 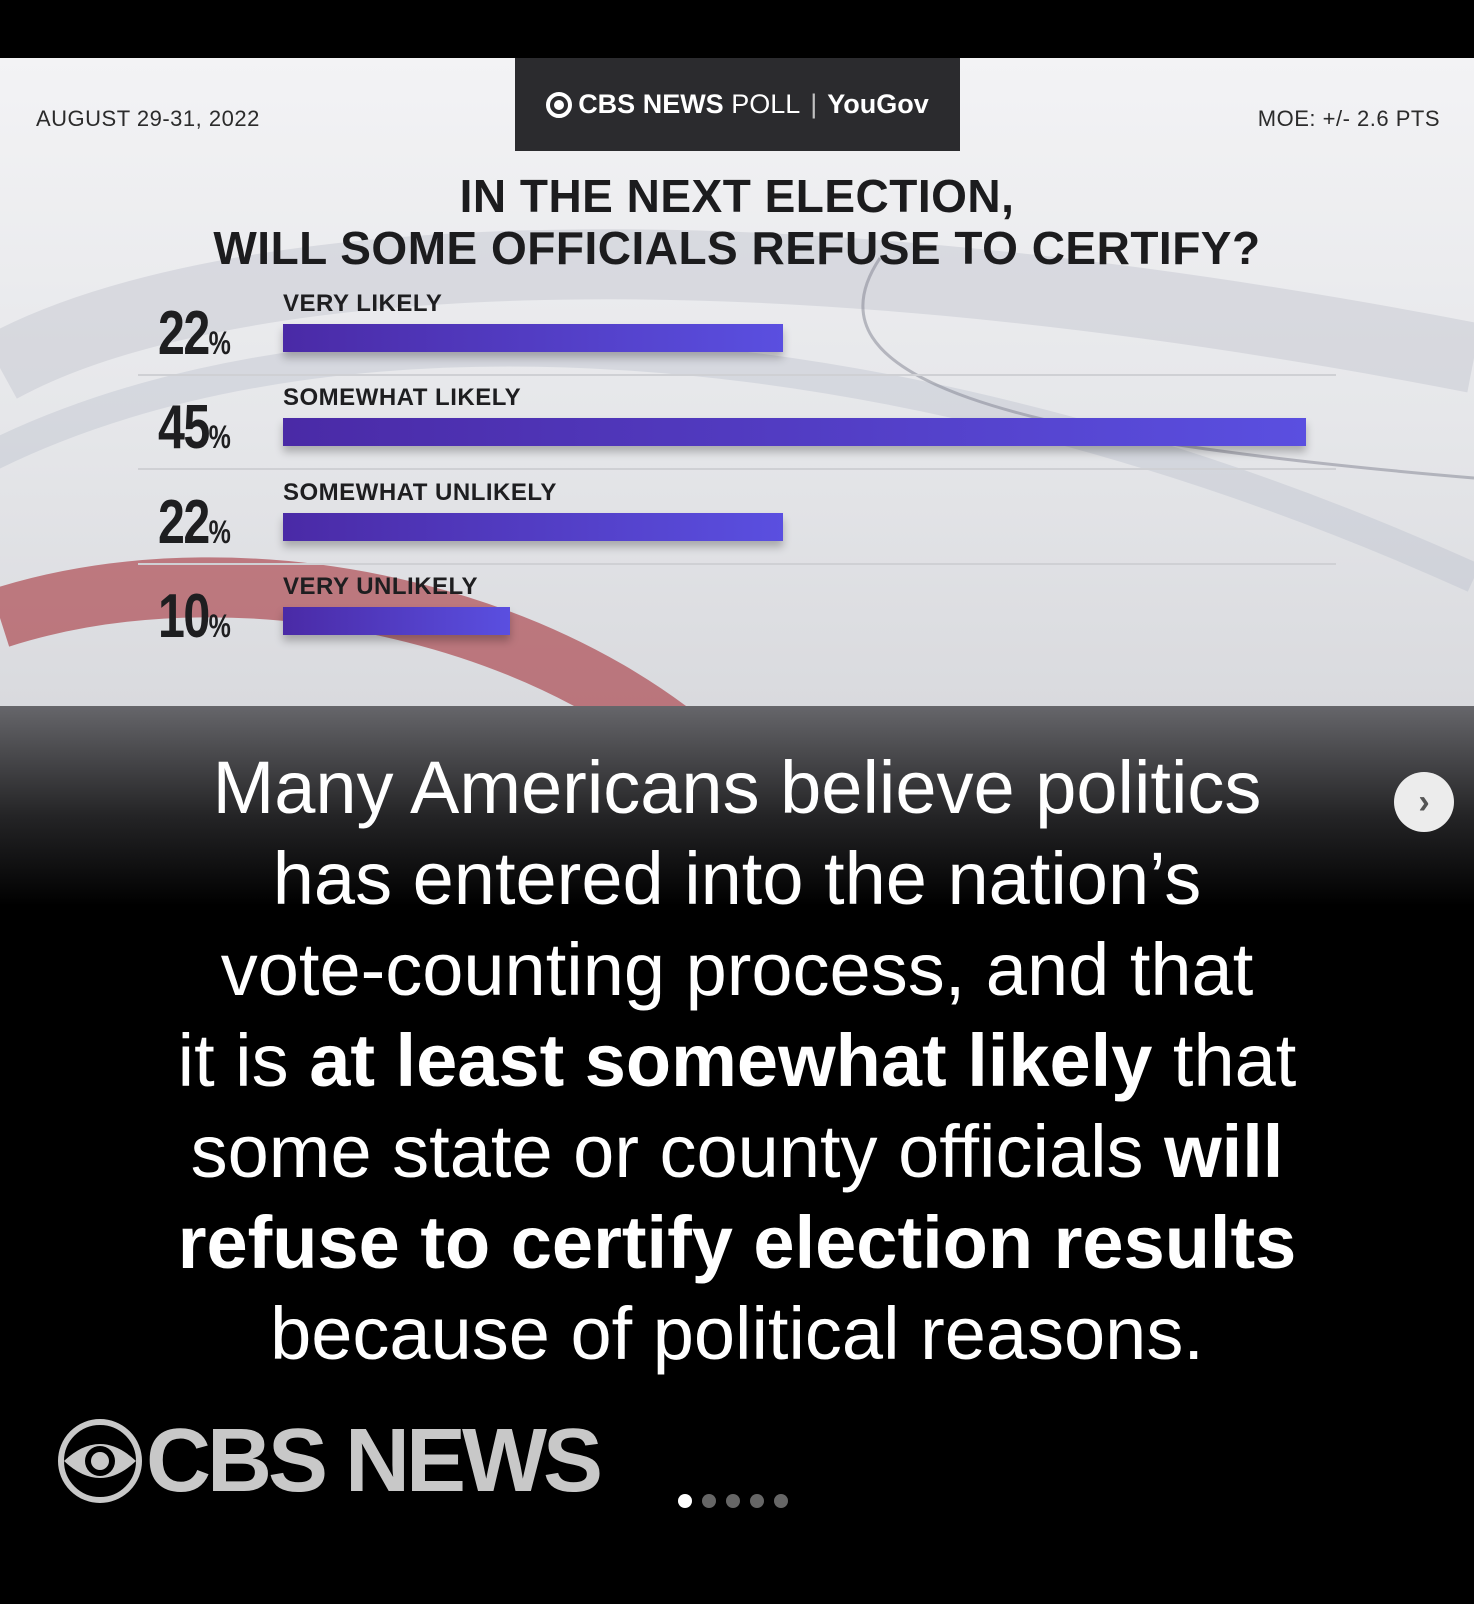 I want to click on poll-row-label: VERY UNLIKELY, so click(x=380, y=586).